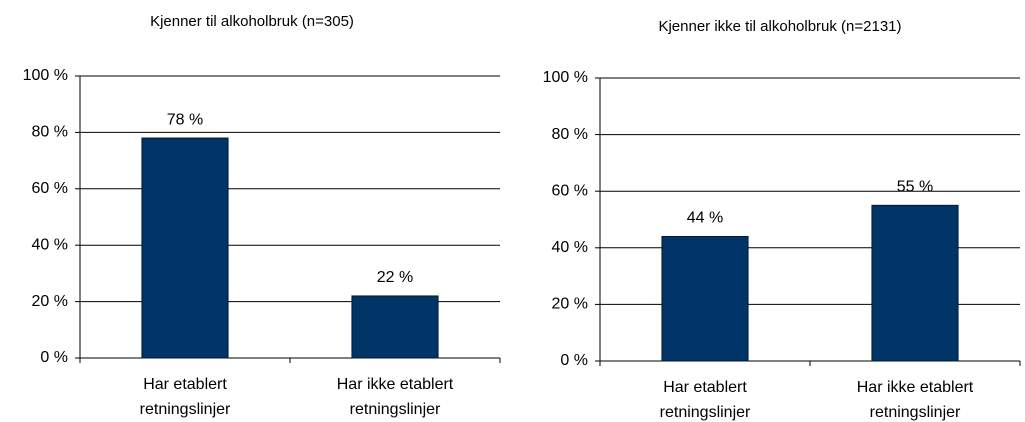  Describe the element at coordinates (779, 26) in the screenshot. I see `chart-title: Kjenner ikke til alkoholbruk (n=2131)` at that location.